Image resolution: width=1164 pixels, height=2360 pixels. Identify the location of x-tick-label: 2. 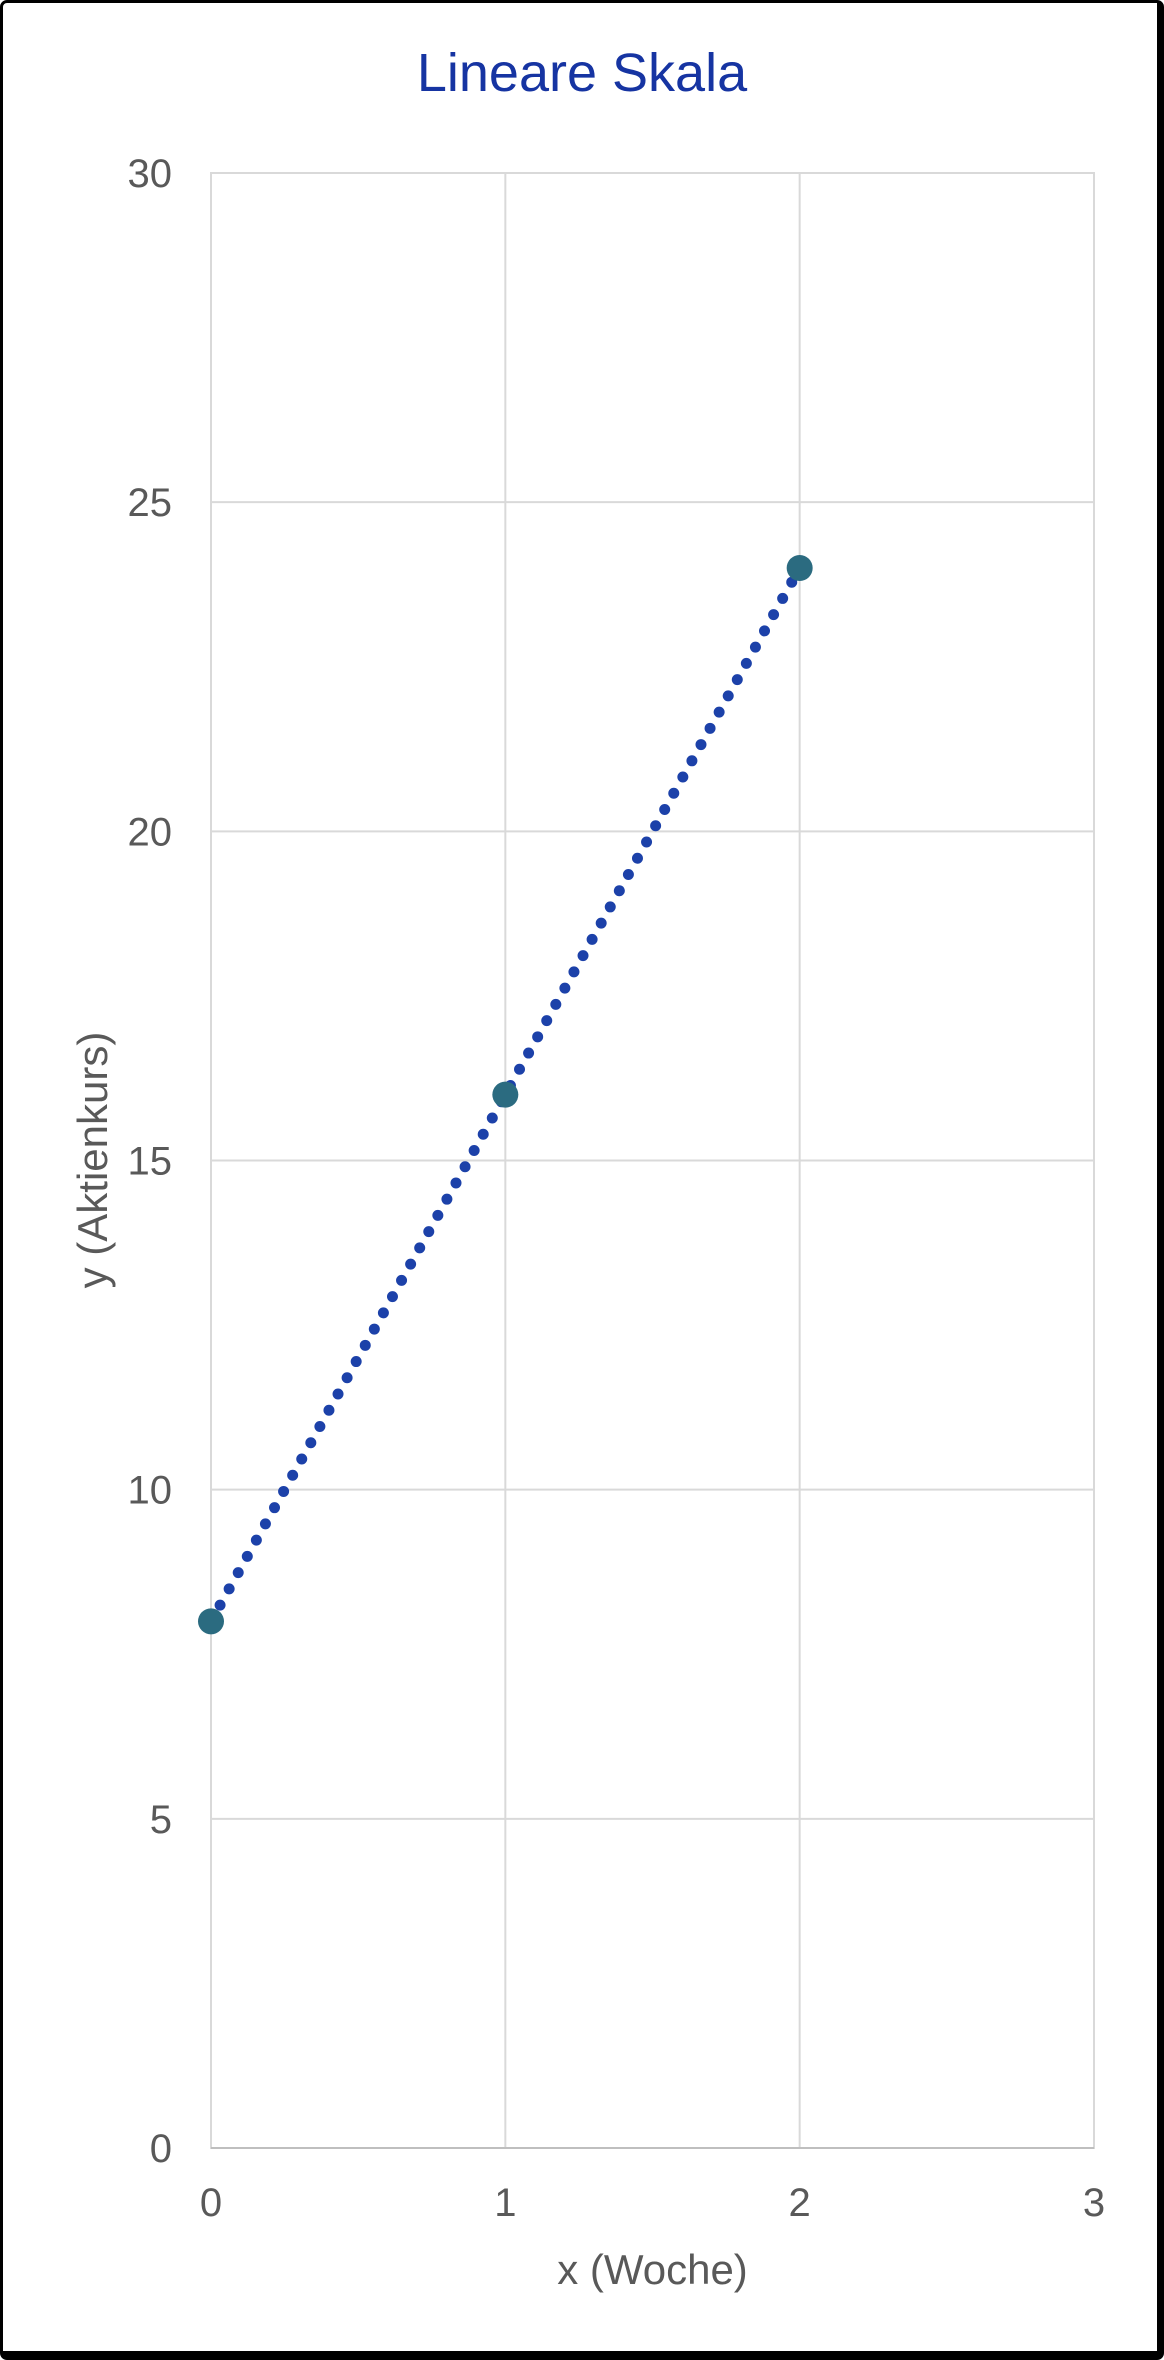
(800, 2203).